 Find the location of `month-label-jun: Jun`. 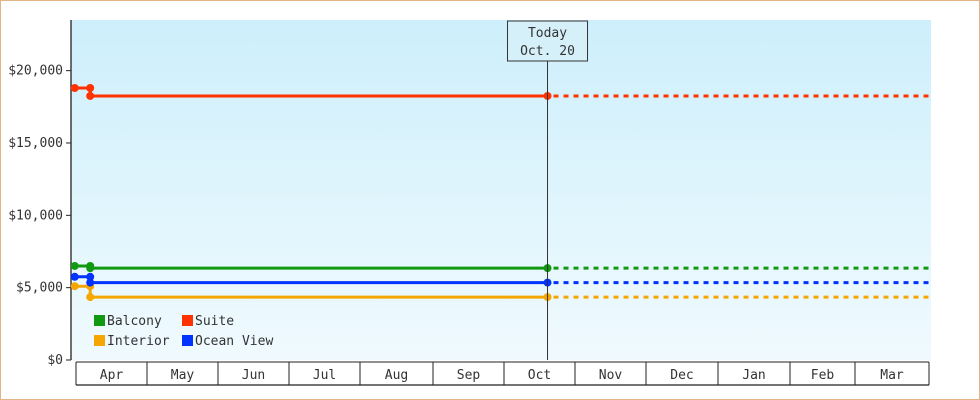

month-label-jun: Jun is located at coordinates (253, 375).